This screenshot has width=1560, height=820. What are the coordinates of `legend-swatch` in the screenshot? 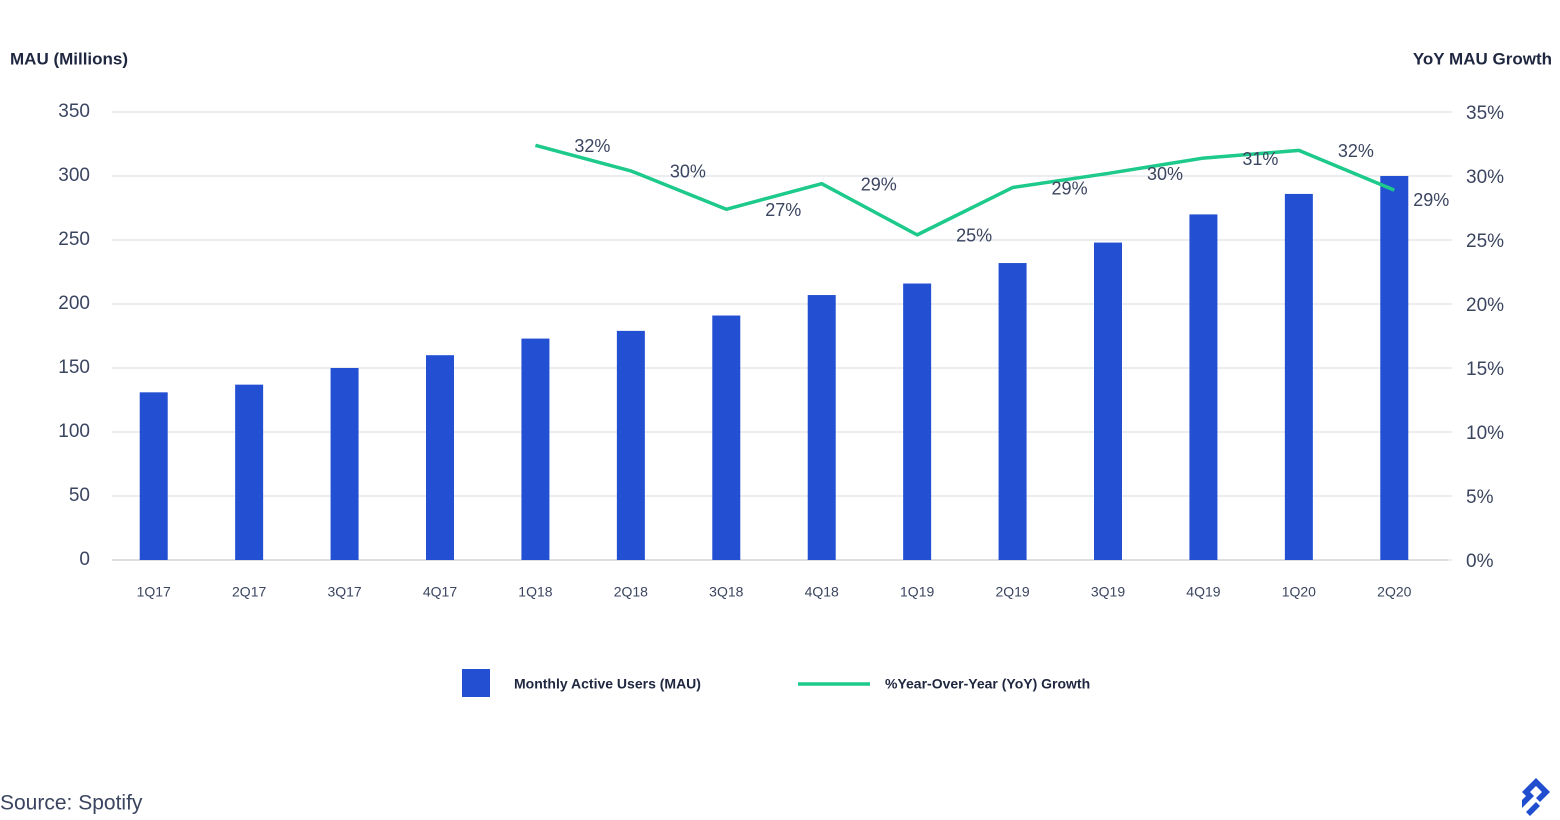 It's located at (476, 683).